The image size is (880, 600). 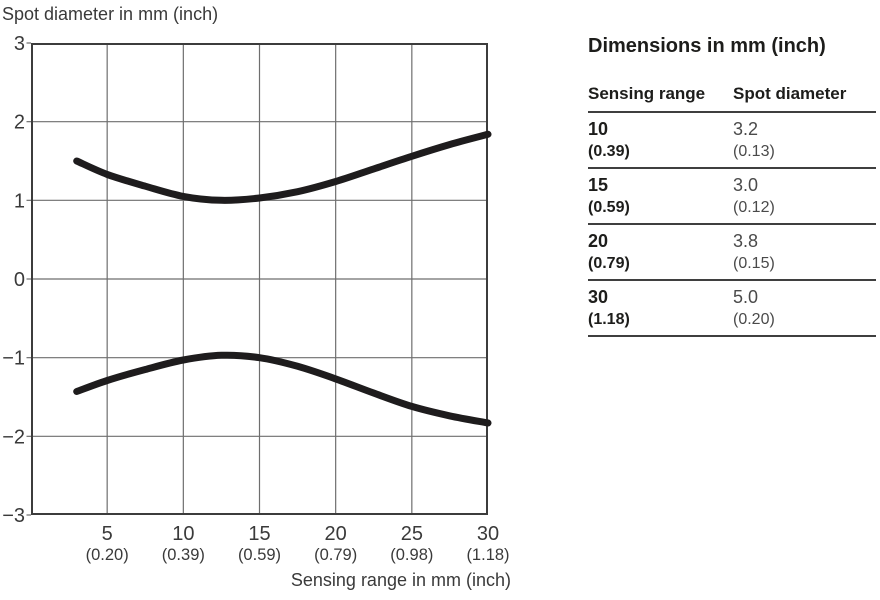 What do you see at coordinates (13, 516) in the screenshot?
I see `y-tick-label: −3` at bounding box center [13, 516].